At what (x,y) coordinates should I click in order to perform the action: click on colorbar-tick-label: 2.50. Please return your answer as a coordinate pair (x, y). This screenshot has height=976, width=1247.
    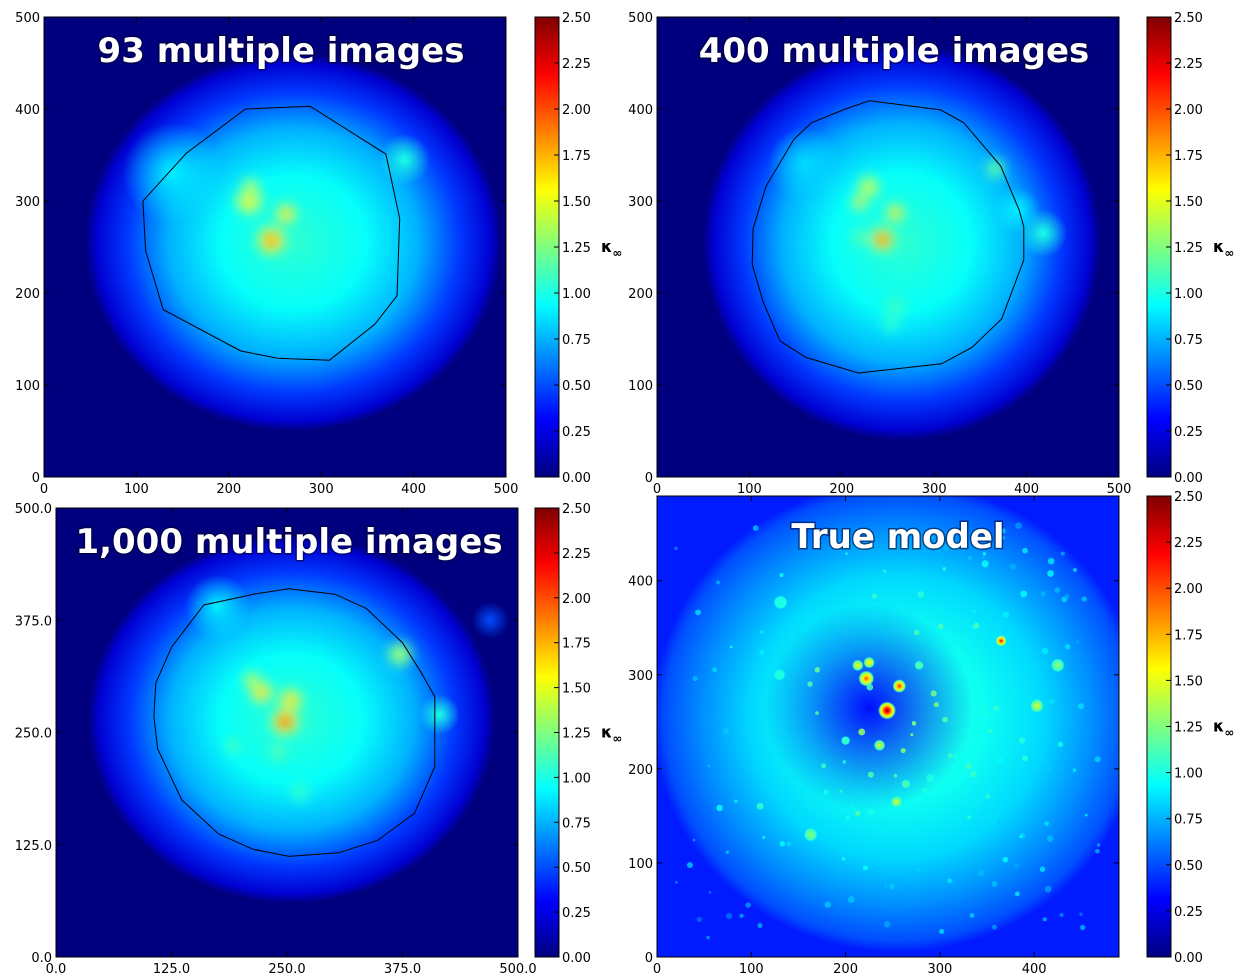
    Looking at the image, I should click on (576, 509).